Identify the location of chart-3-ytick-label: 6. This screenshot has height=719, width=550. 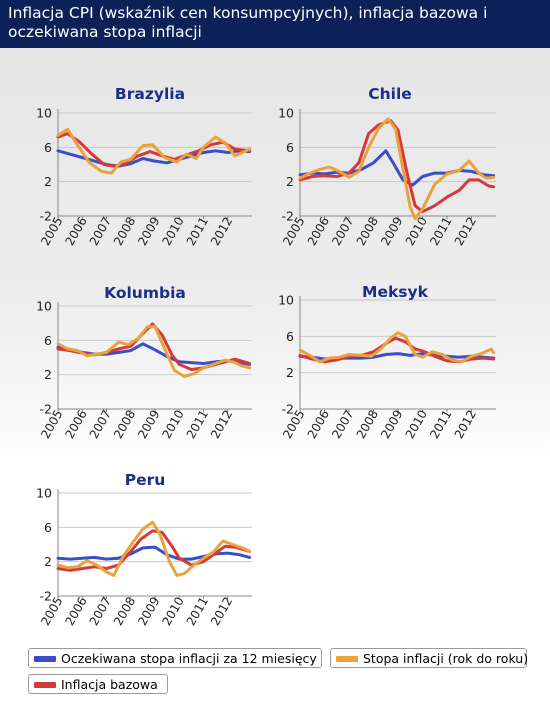
(48, 340).